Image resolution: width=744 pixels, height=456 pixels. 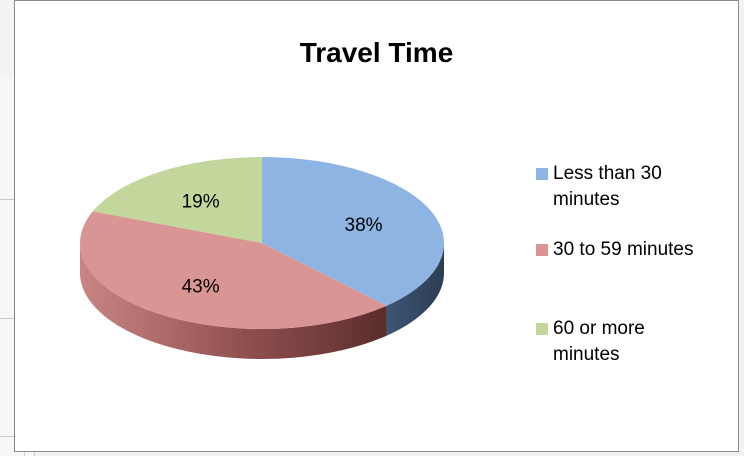 I want to click on pie-data-label: 38%, so click(x=364, y=225).